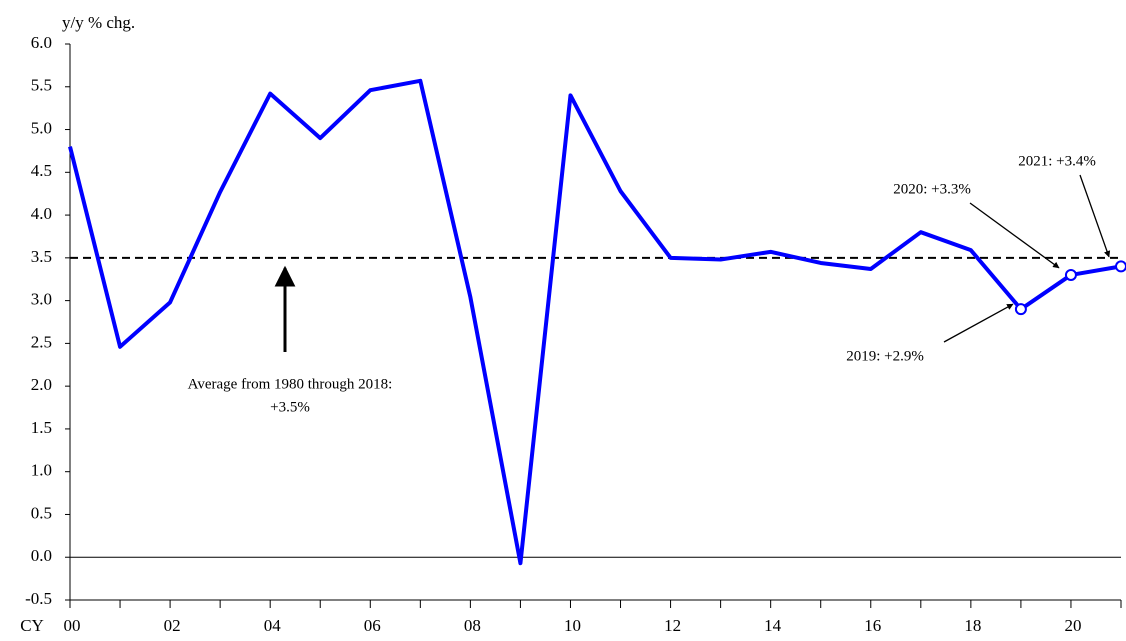 Image resolution: width=1126 pixels, height=641 pixels. Describe the element at coordinates (572, 625) in the screenshot. I see `x-tick-label: 10` at that location.